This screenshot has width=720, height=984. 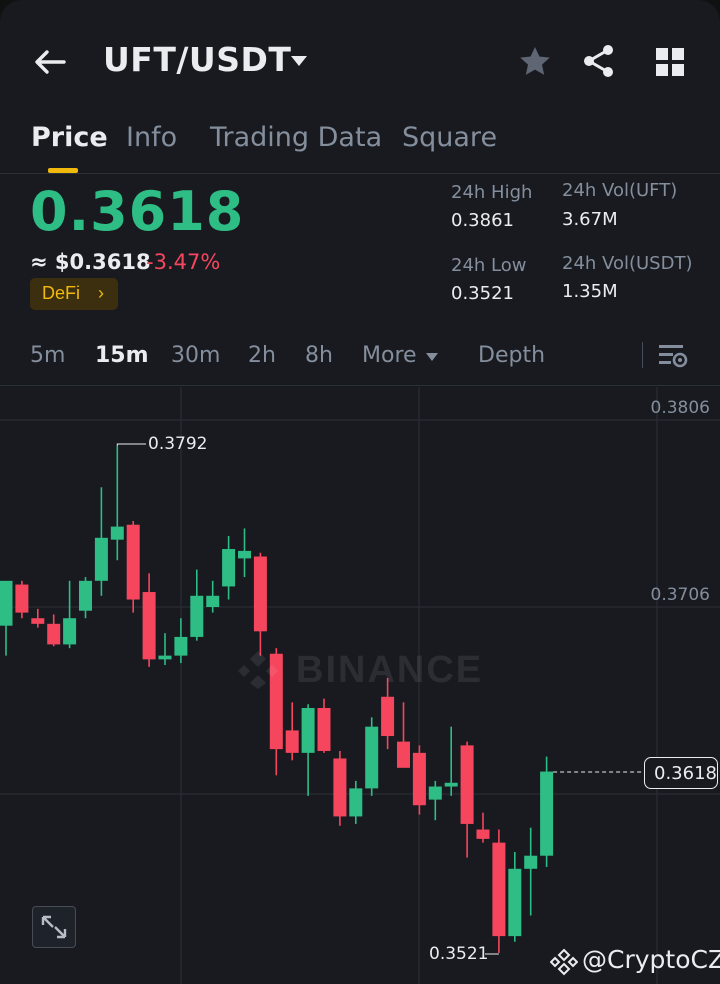 I want to click on high-marker-line, so click(x=131, y=445).